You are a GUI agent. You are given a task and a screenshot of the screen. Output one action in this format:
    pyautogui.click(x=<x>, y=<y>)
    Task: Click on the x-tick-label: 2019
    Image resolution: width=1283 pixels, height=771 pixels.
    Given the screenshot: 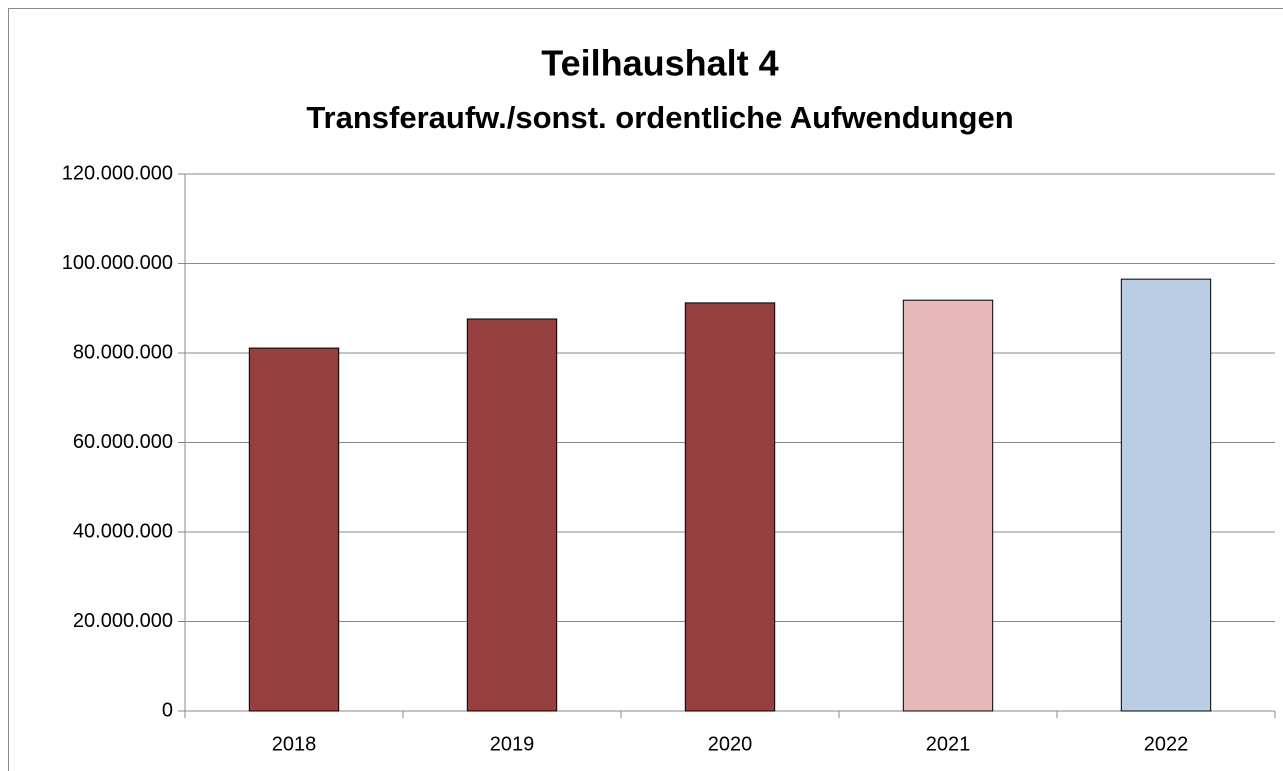 What is the action you would take?
    pyautogui.click(x=512, y=744)
    